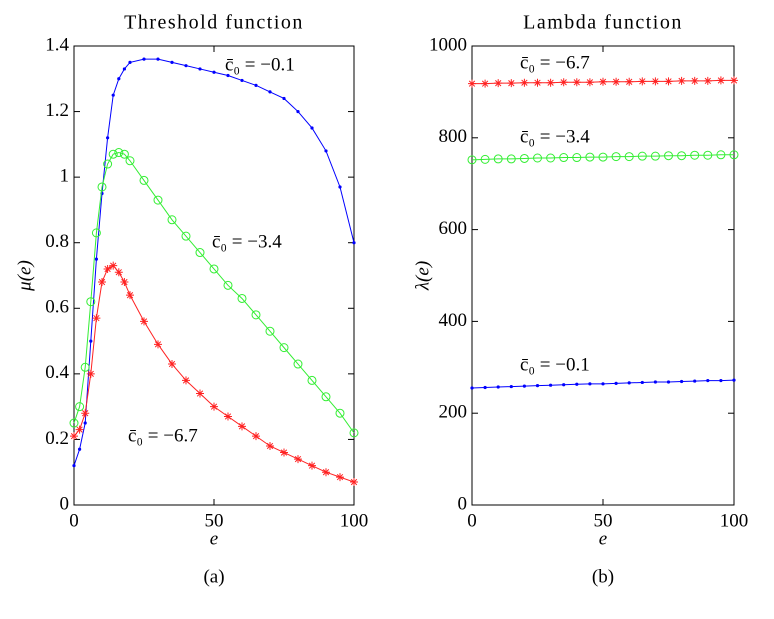 Image resolution: width=774 pixels, height=619 pixels. I want to click on y-tick-label: 1000, so click(448, 44).